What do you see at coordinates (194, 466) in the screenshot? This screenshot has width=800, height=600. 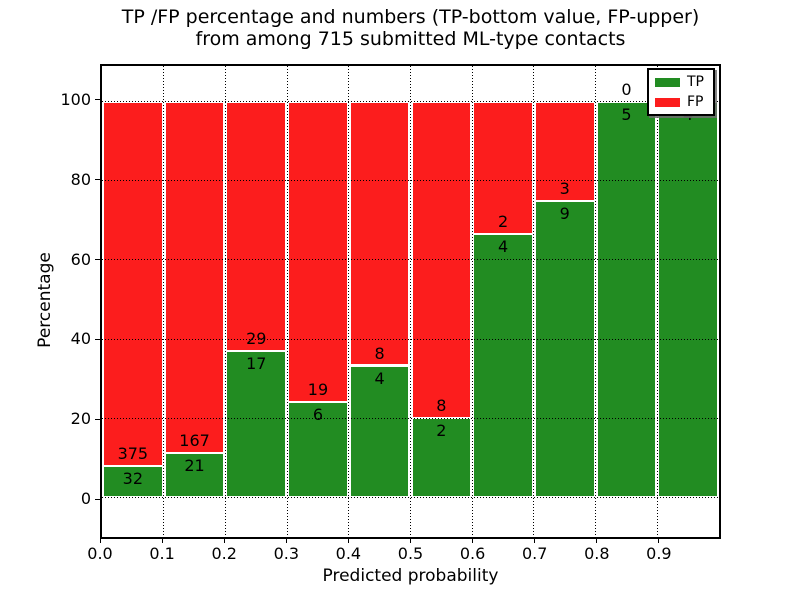 I see `tp-count-annotation: 21` at bounding box center [194, 466].